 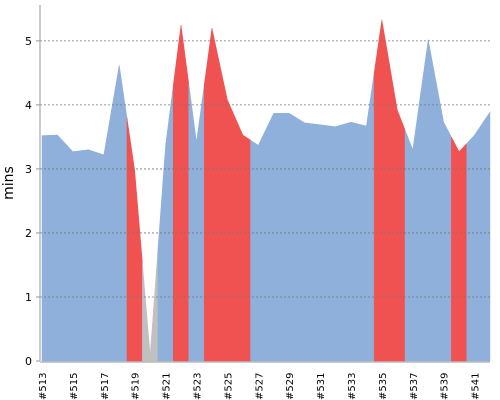 I want to click on y-tick-label: 4, so click(x=28, y=105).